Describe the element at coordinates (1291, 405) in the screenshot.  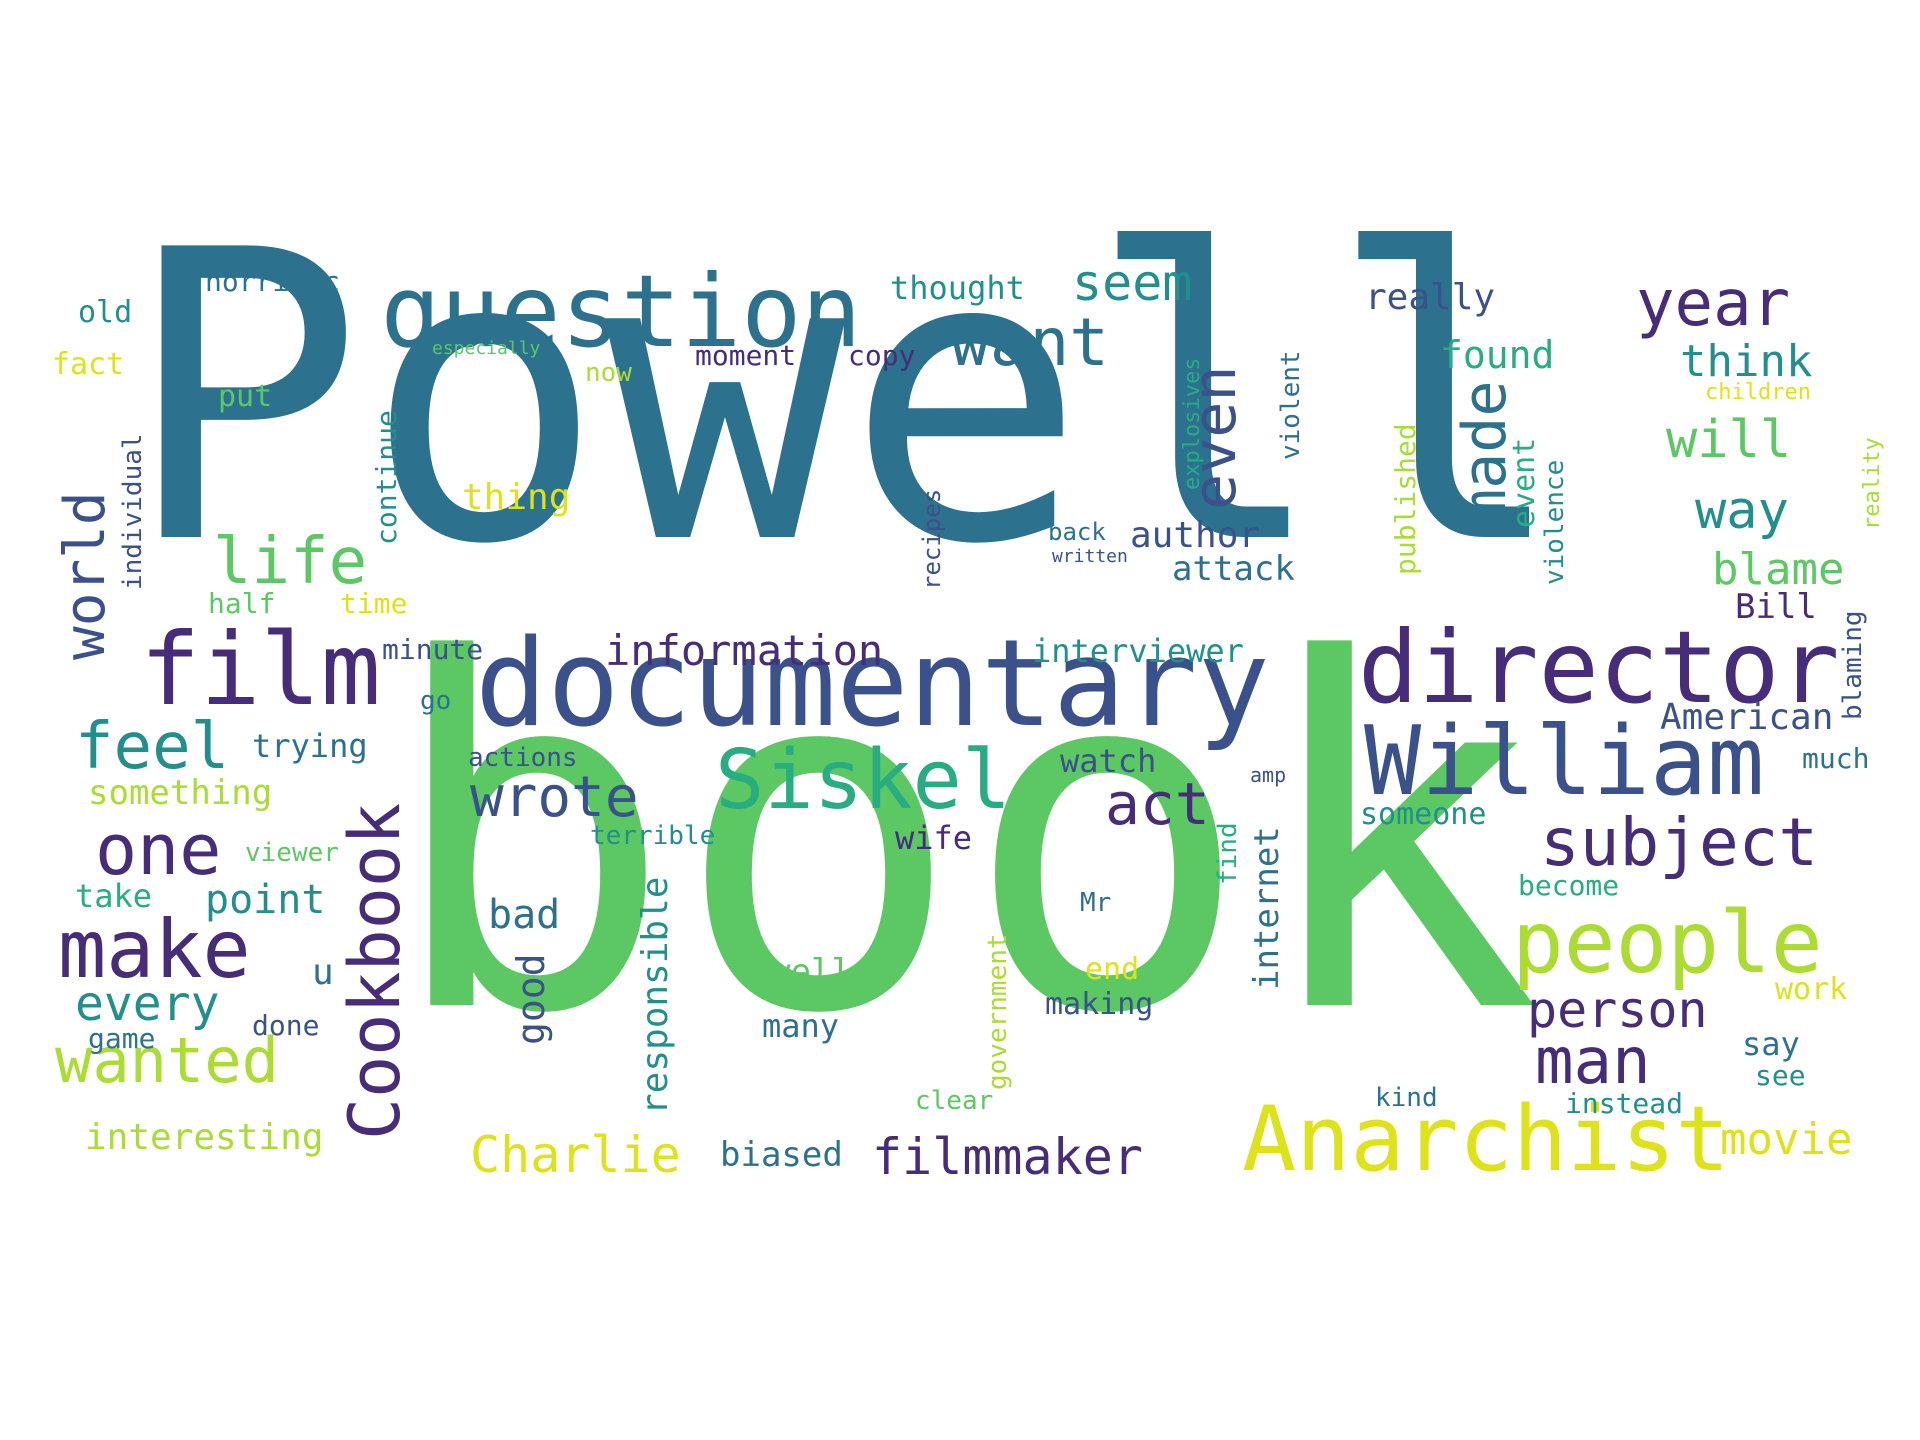
I see `word-violent: violent` at that location.